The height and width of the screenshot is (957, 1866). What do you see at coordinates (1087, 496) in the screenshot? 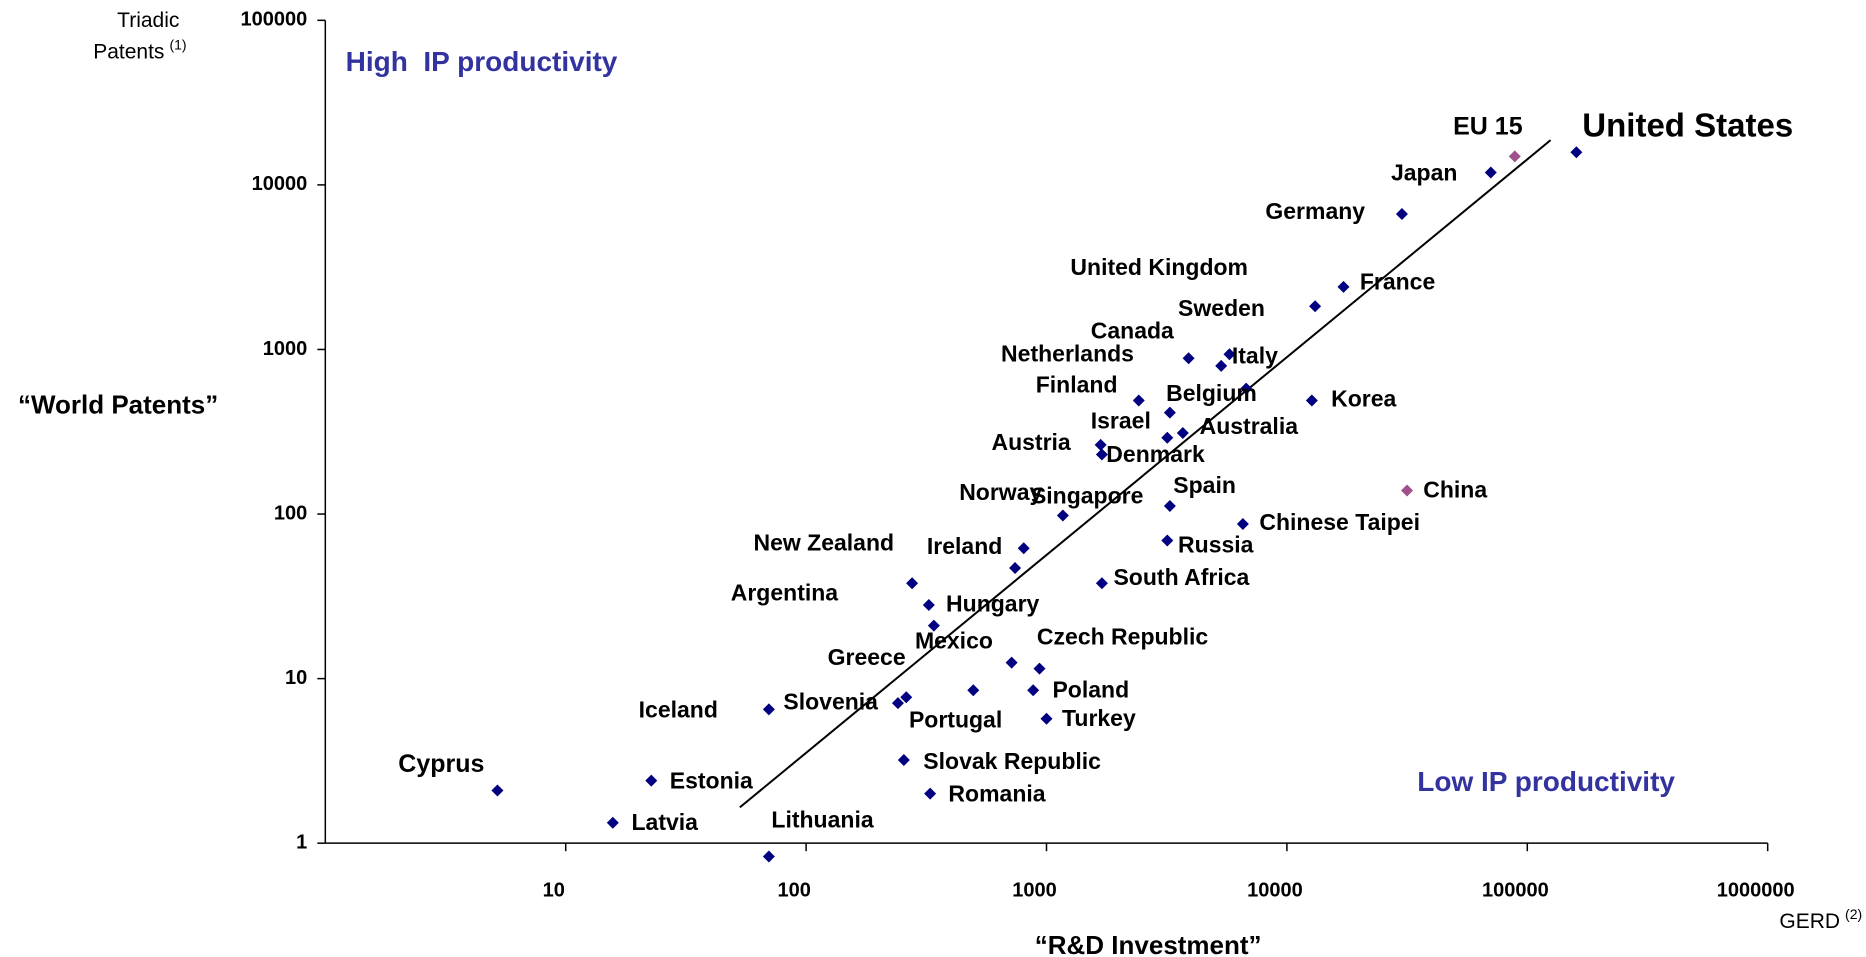
I see `point-label: Singapore` at bounding box center [1087, 496].